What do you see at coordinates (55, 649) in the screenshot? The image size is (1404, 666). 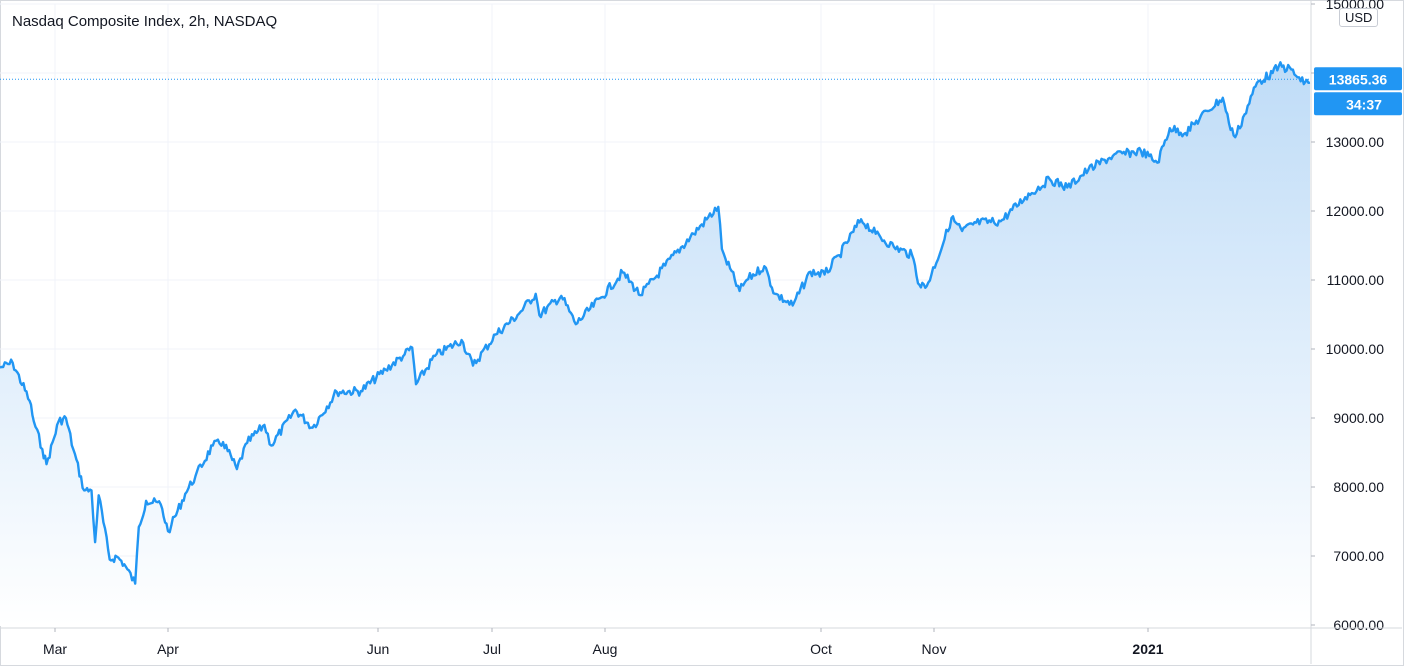 I see `x-tick-label: Mar` at bounding box center [55, 649].